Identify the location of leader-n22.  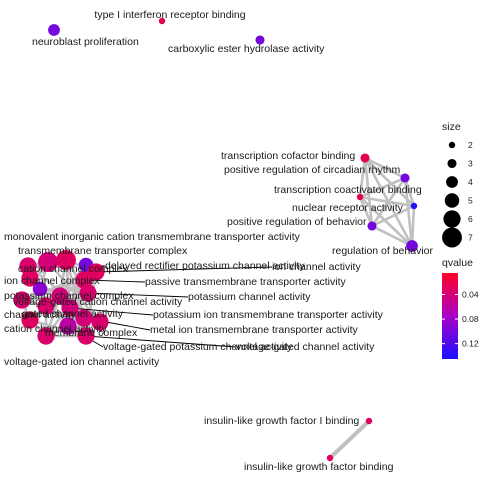
(111, 311).